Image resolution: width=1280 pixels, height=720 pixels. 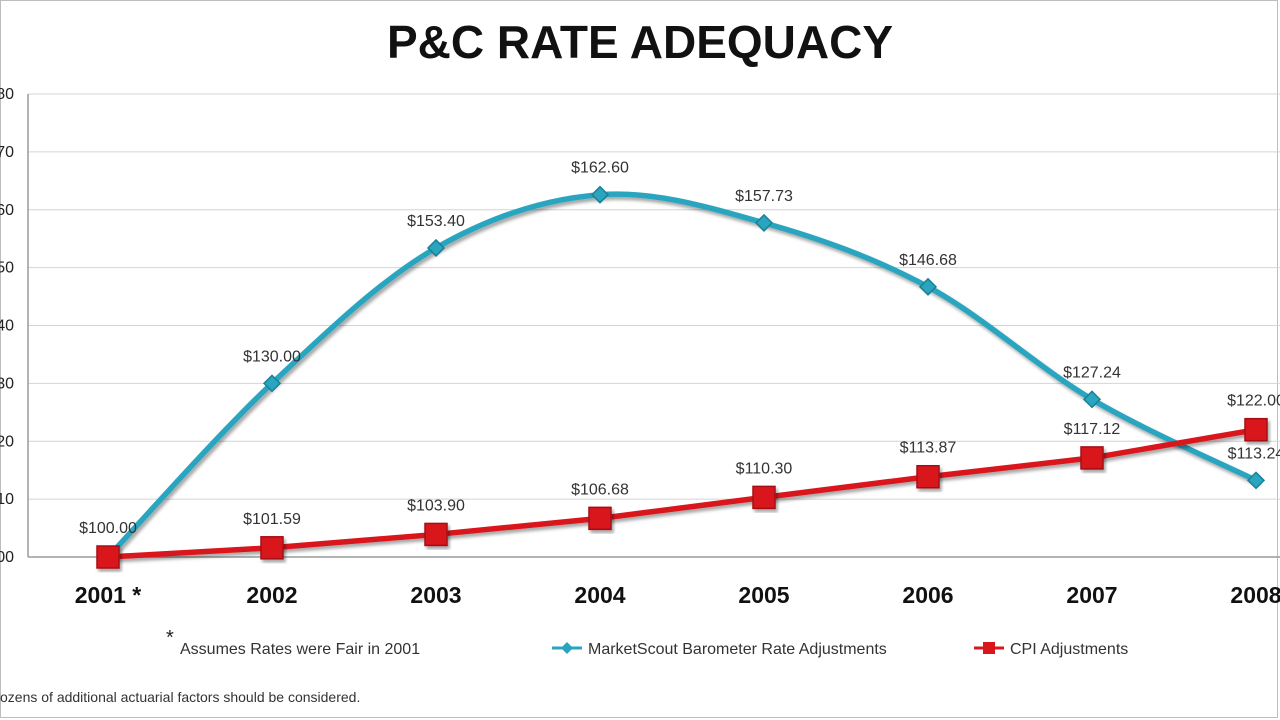 I want to click on data-label: $157.73, so click(x=764, y=196).